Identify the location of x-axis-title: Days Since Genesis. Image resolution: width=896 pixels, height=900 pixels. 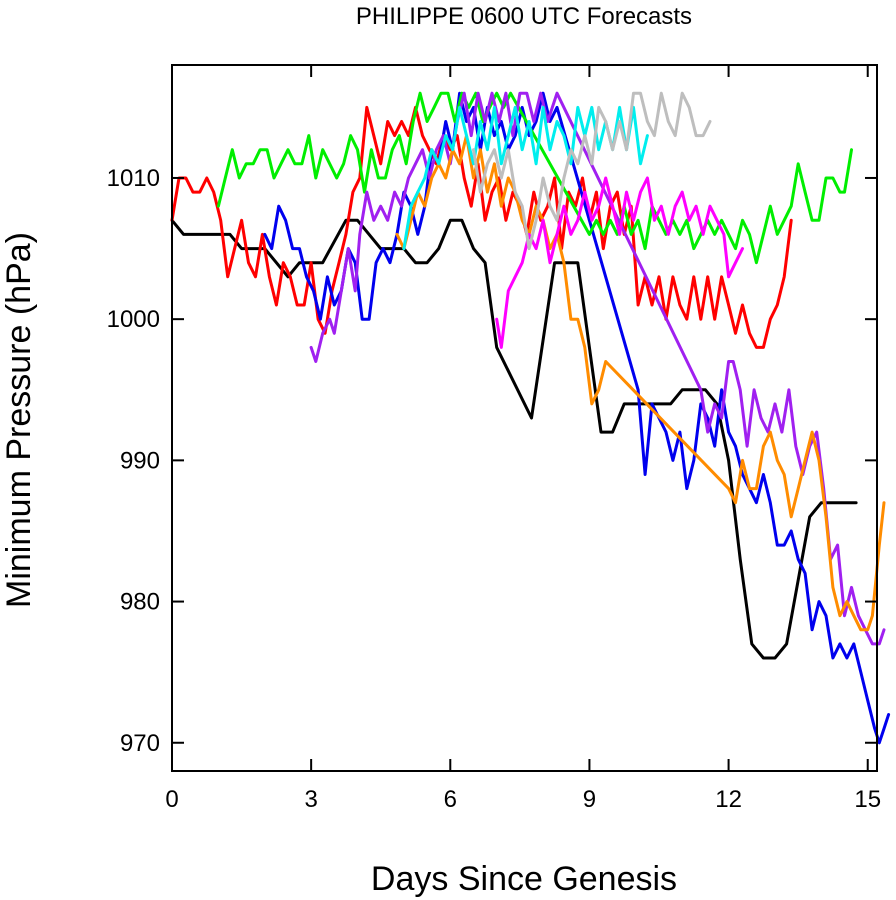
(524, 879).